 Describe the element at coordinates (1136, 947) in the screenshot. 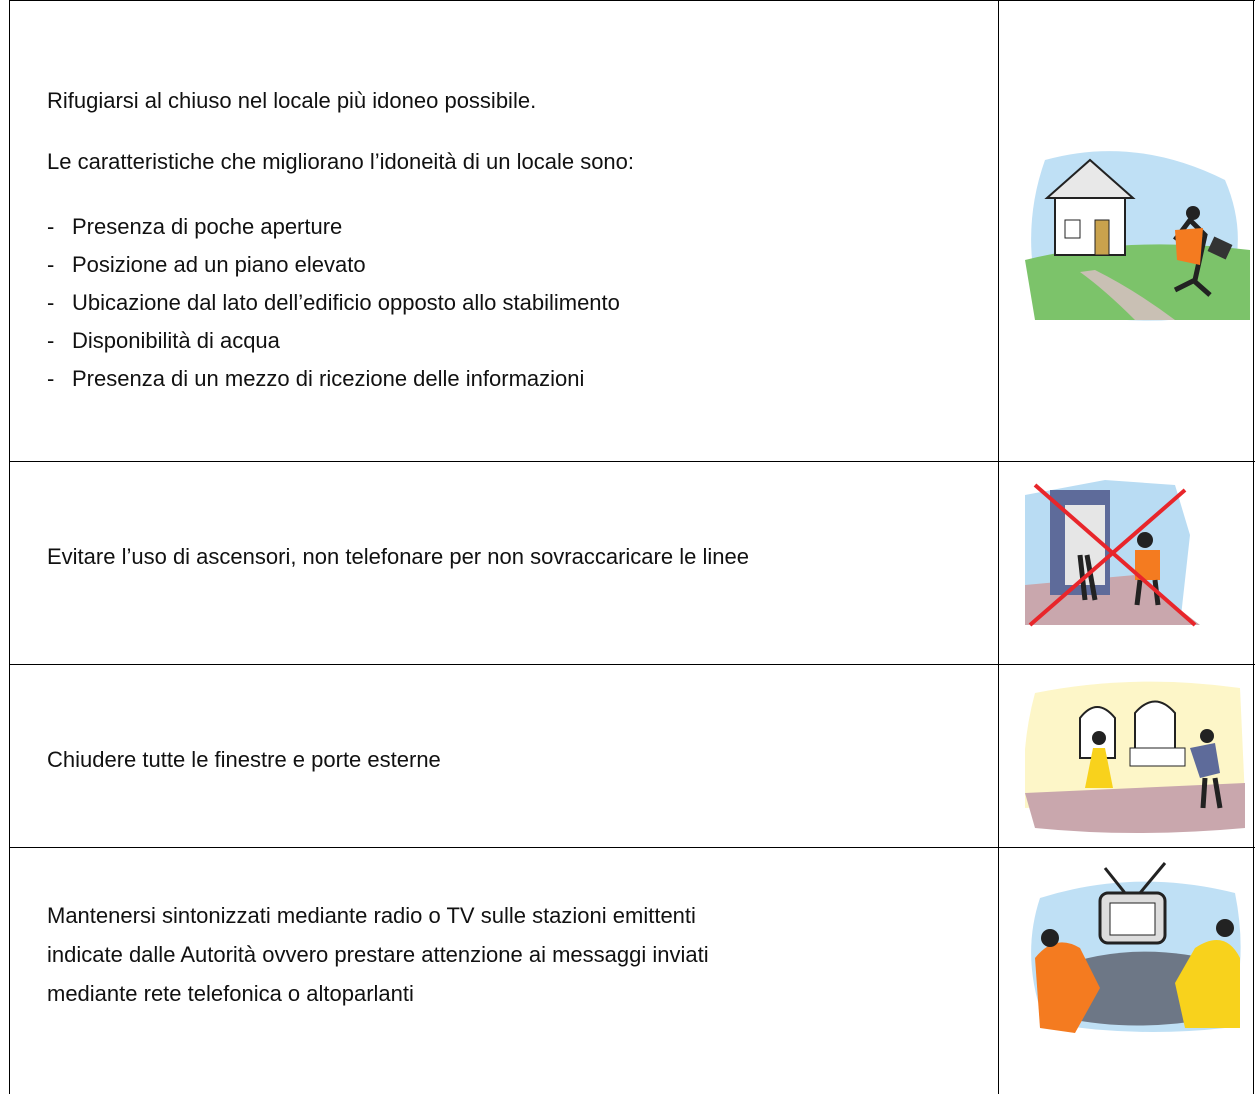

I see `illustration-tv` at that location.